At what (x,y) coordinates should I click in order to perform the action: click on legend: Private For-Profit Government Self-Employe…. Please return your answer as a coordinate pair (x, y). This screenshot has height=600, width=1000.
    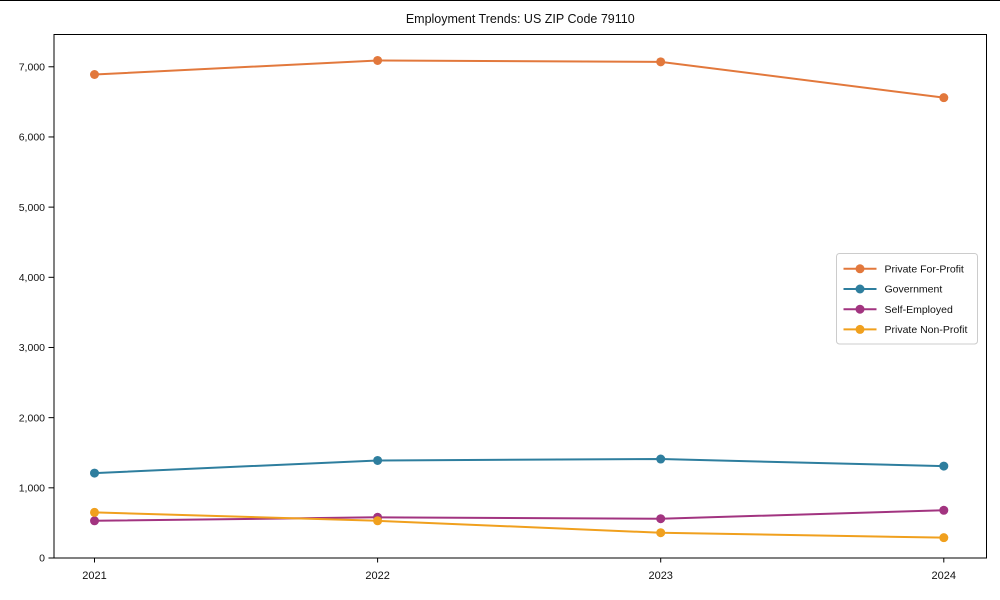
    Looking at the image, I should click on (907, 299).